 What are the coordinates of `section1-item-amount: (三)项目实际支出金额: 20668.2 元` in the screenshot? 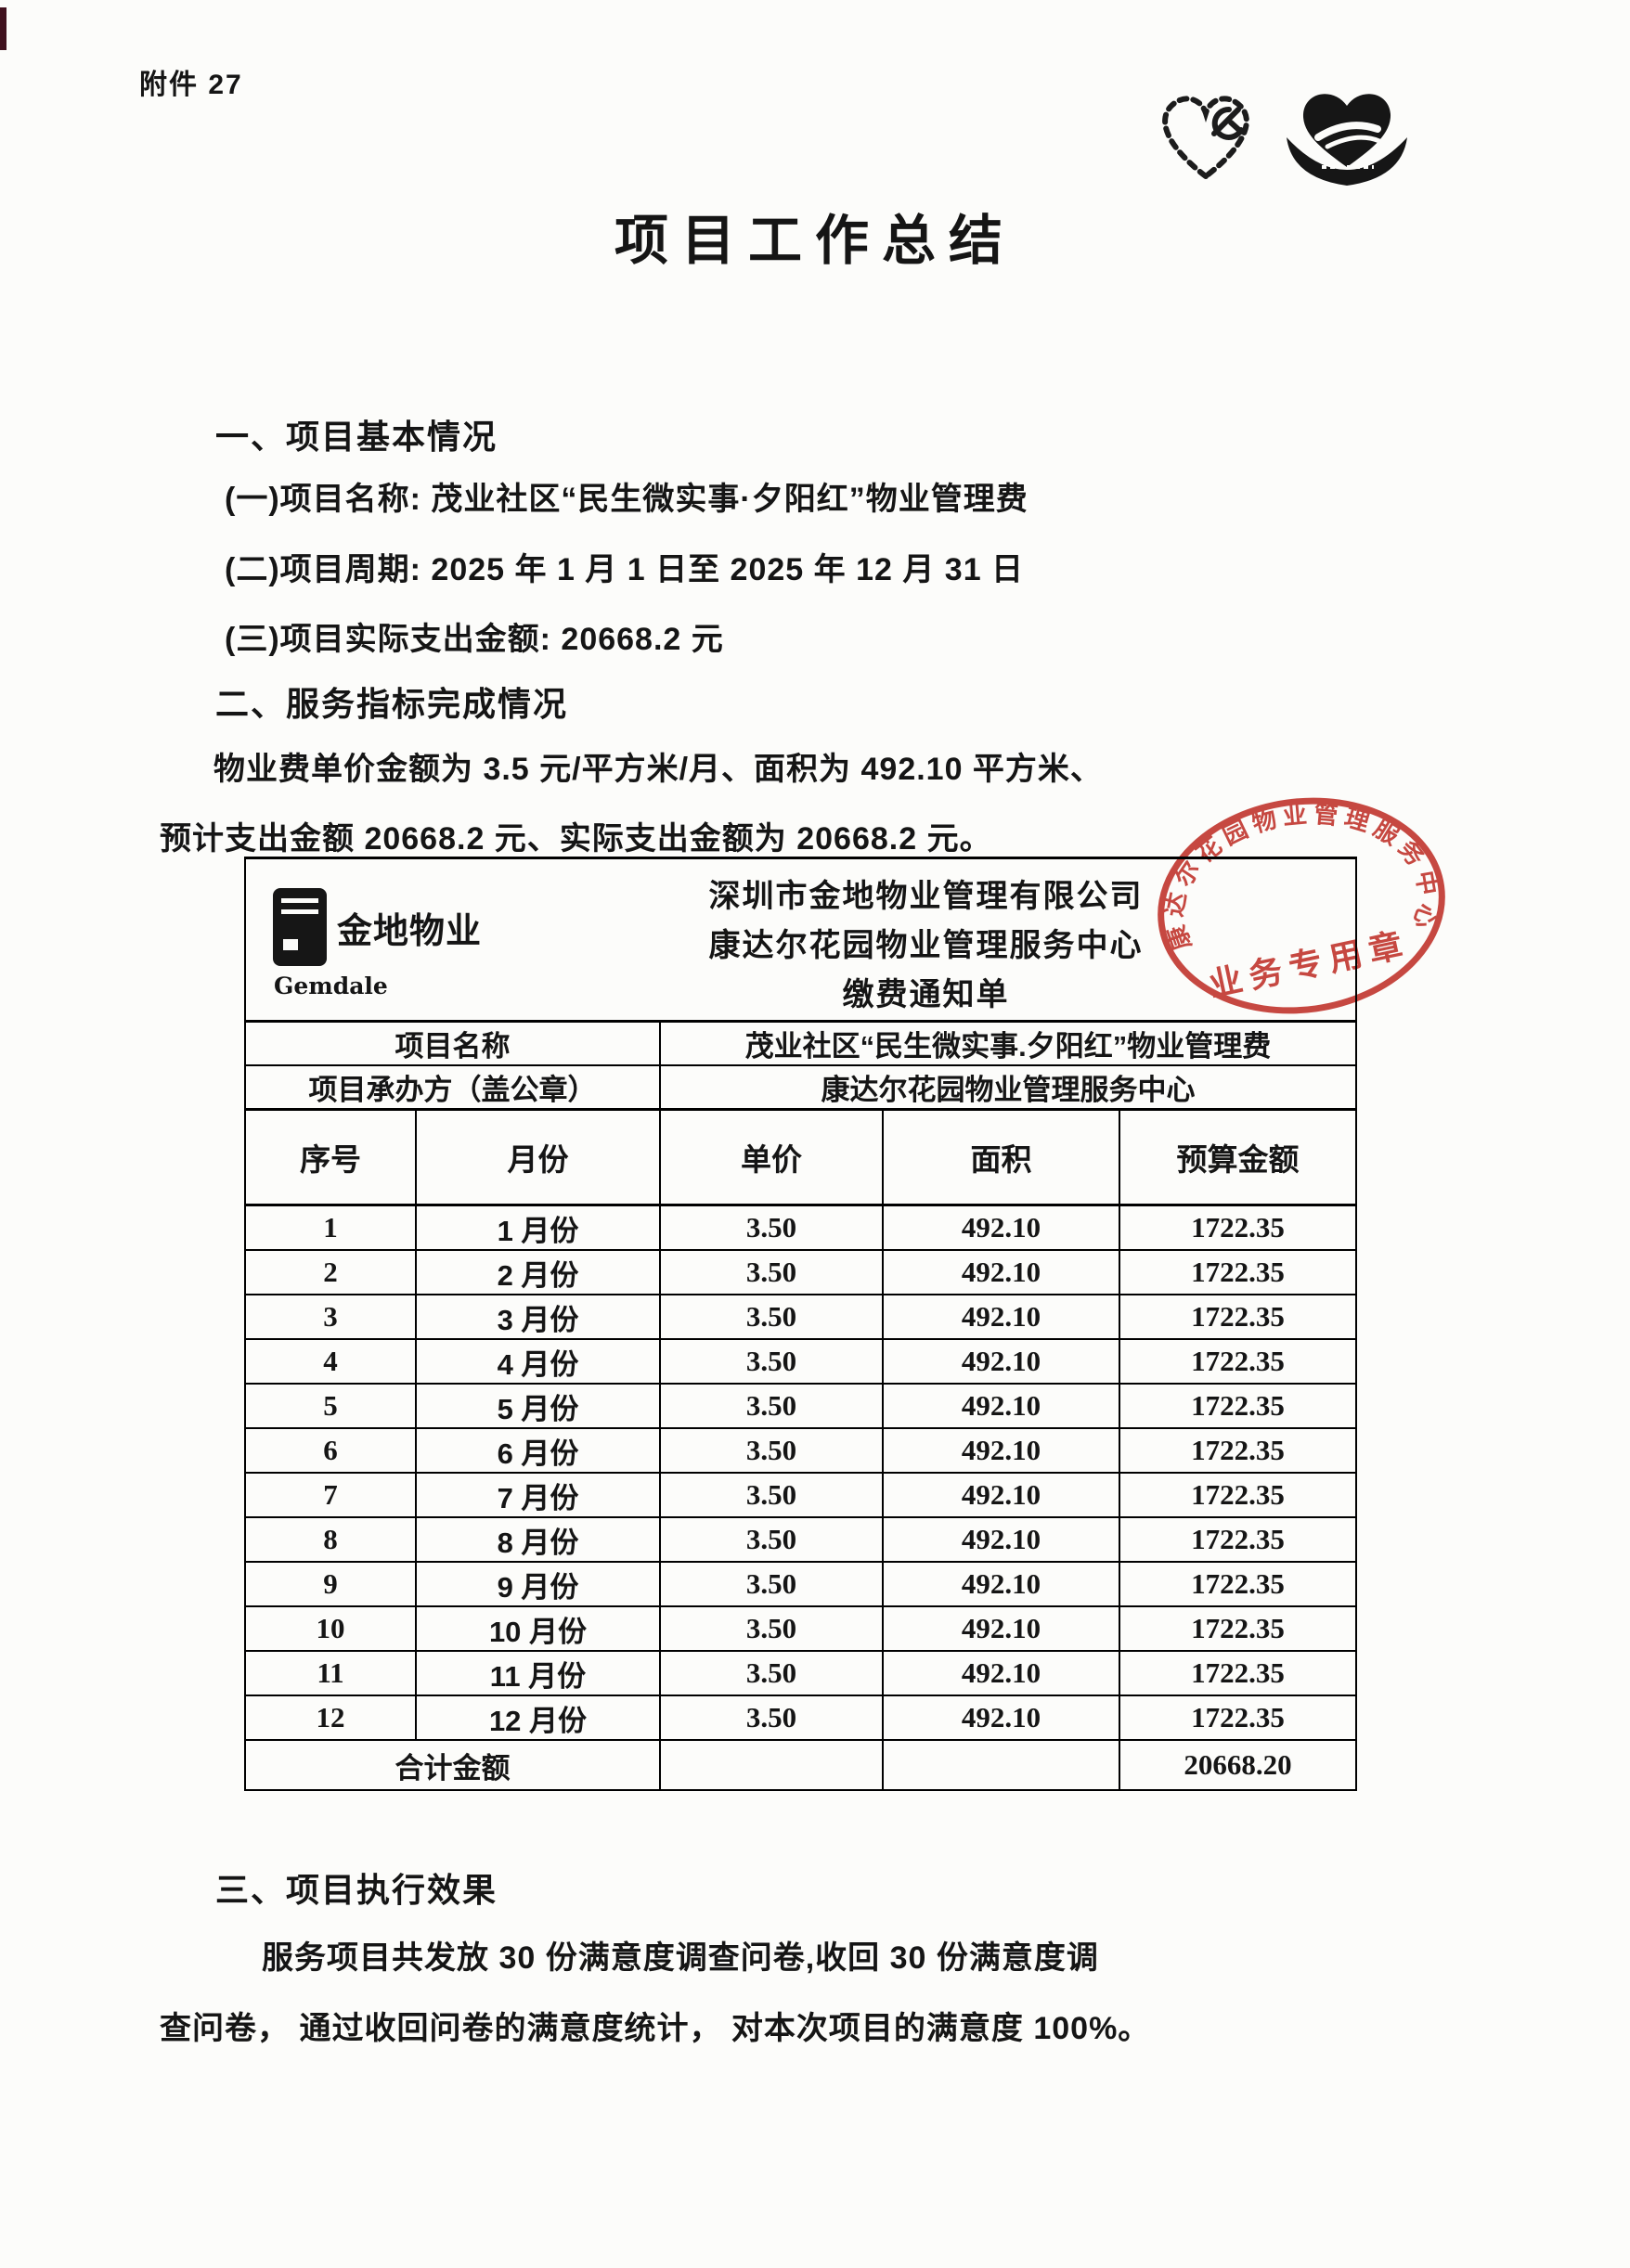 It's located at (475, 639).